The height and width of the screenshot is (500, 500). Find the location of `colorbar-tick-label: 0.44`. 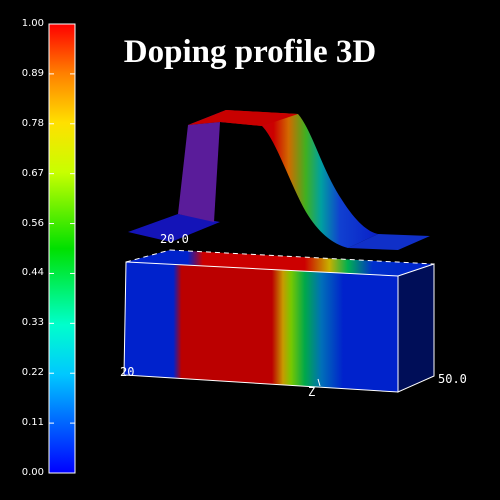

colorbar-tick-label: 0.44 is located at coordinates (32, 273).